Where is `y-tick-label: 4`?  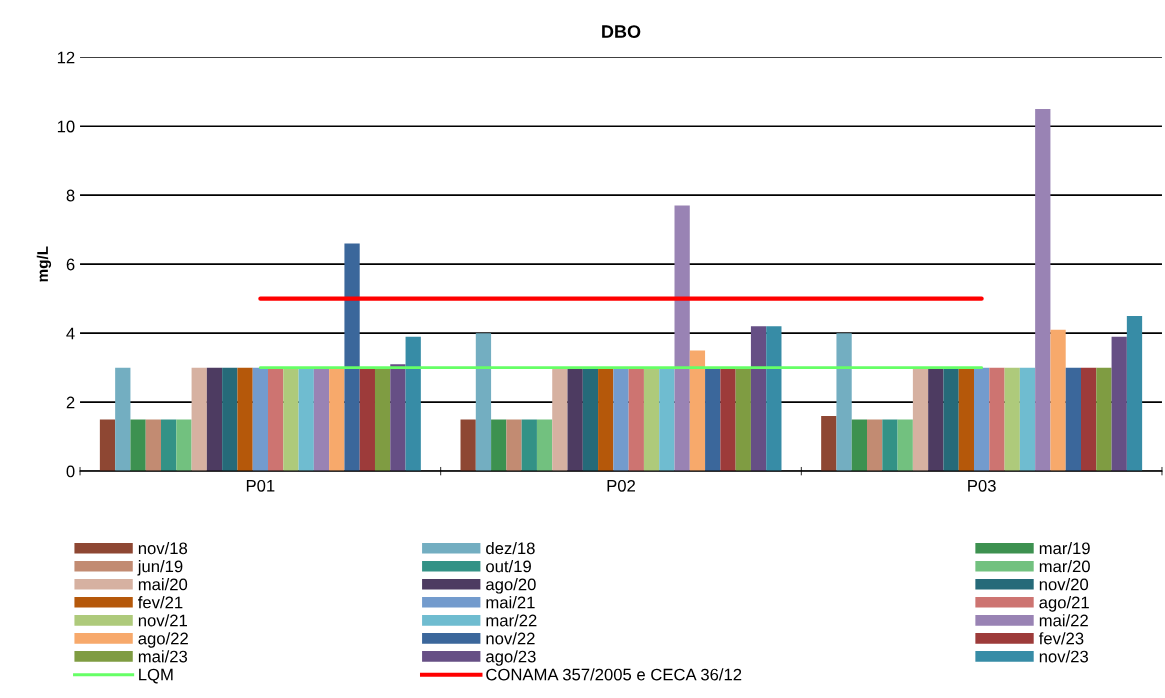
y-tick-label: 4 is located at coordinates (70, 333).